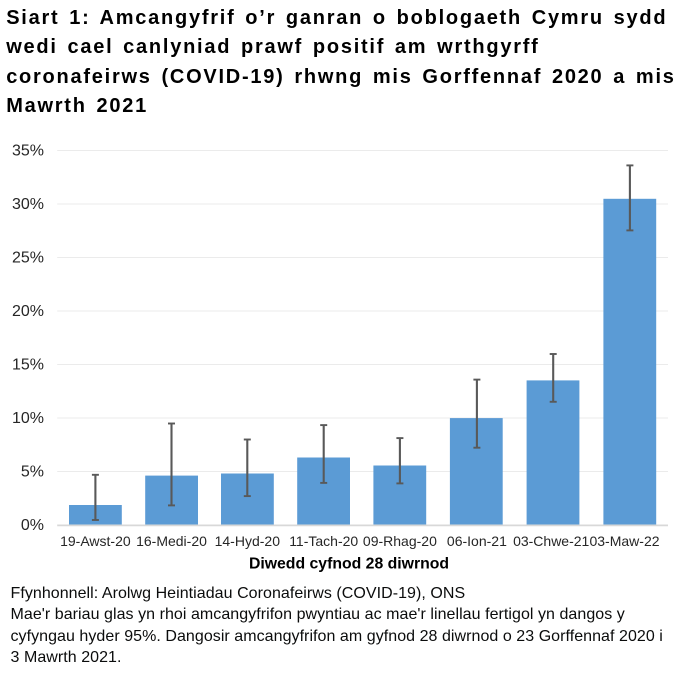  What do you see at coordinates (95, 541) in the screenshot?
I see `svg-text: 19-Awst-20` at bounding box center [95, 541].